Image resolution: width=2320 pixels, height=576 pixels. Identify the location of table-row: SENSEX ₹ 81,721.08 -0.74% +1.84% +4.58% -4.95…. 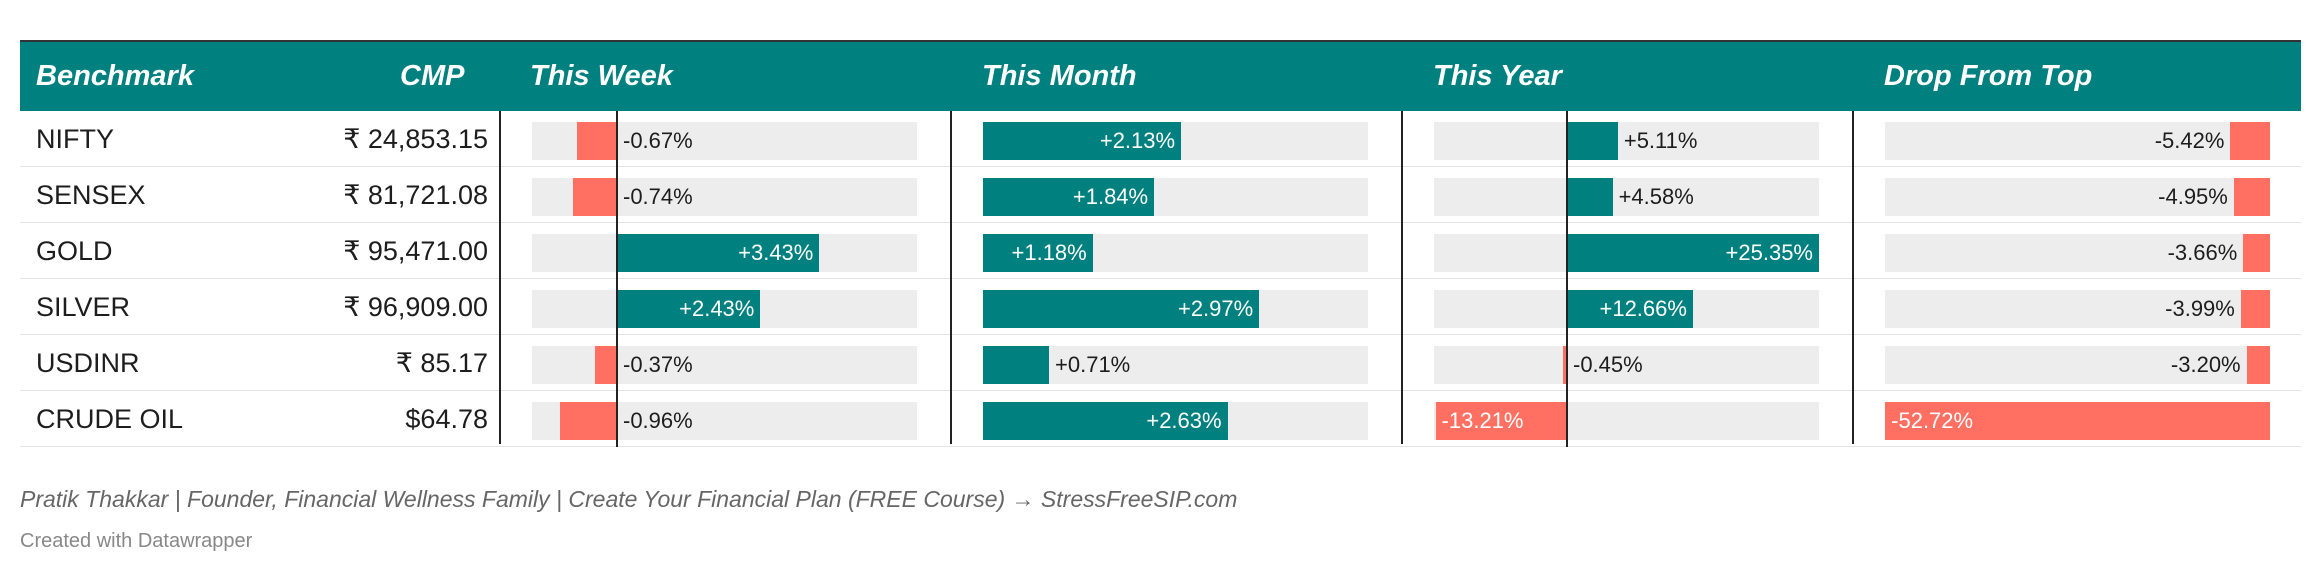
(1160, 195).